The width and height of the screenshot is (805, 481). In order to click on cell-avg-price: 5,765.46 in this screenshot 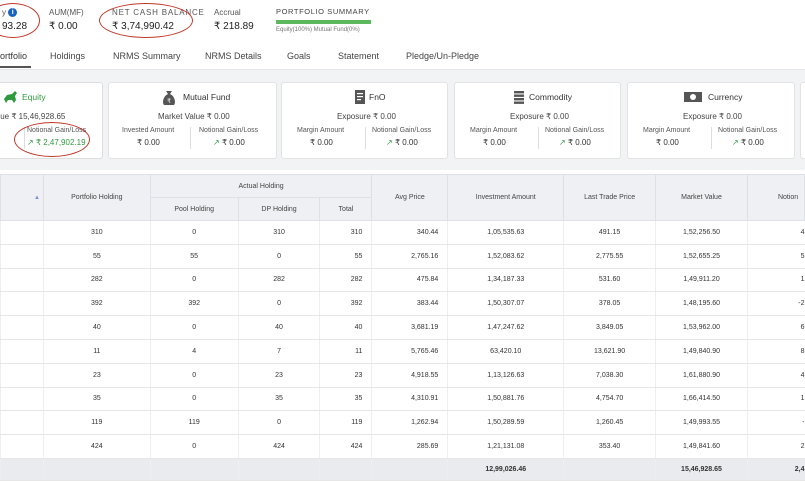, I will do `click(409, 351)`.